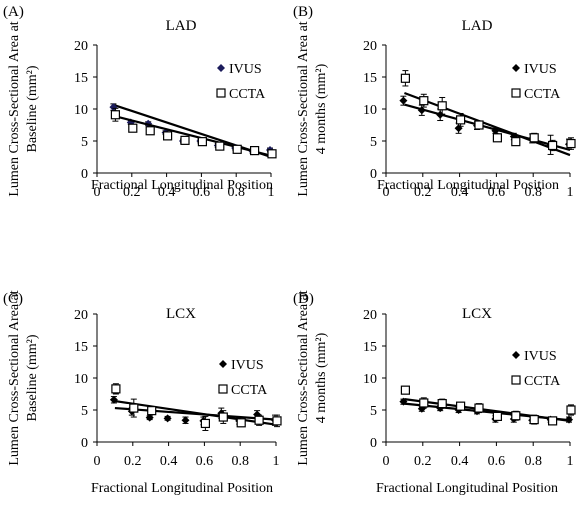 The width and height of the screenshot is (578, 520). Describe the element at coordinates (303, 12) in the screenshot. I see `panel-label: (B)` at that location.